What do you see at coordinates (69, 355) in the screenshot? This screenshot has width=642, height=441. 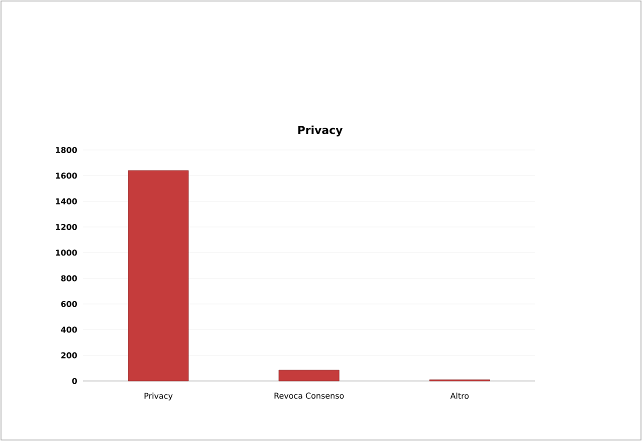 I see `y-tick-label: 200` at bounding box center [69, 355].